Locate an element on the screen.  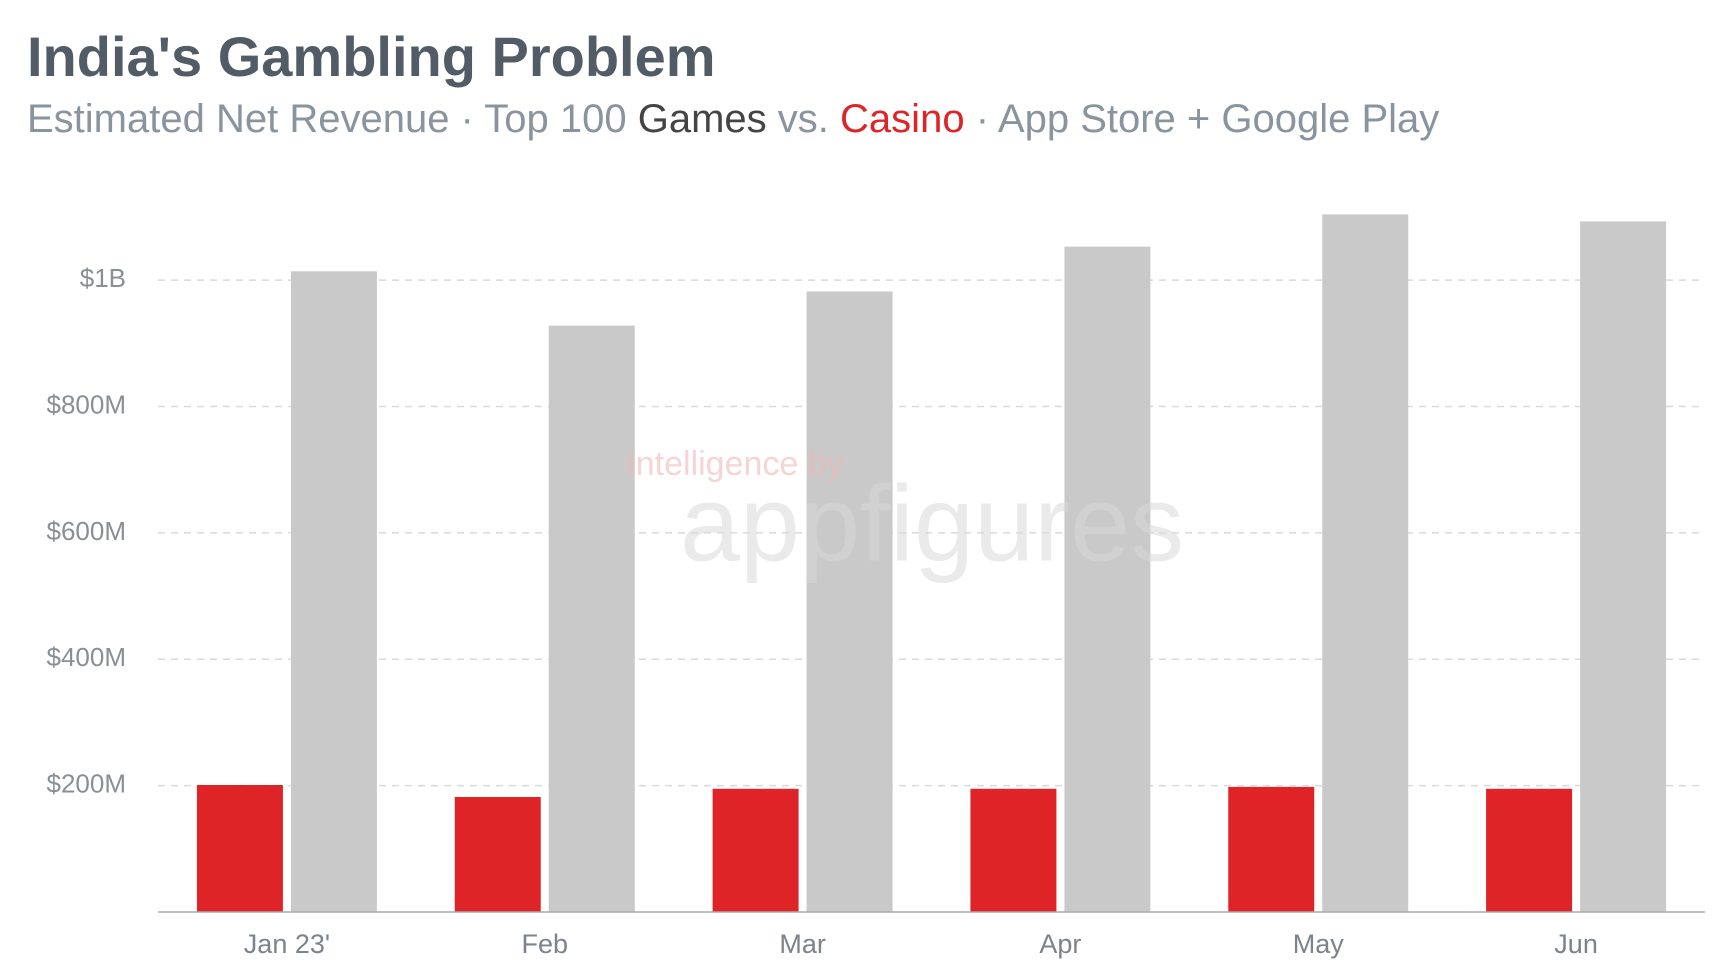
y-tick-label: $400M is located at coordinates (87, 657).